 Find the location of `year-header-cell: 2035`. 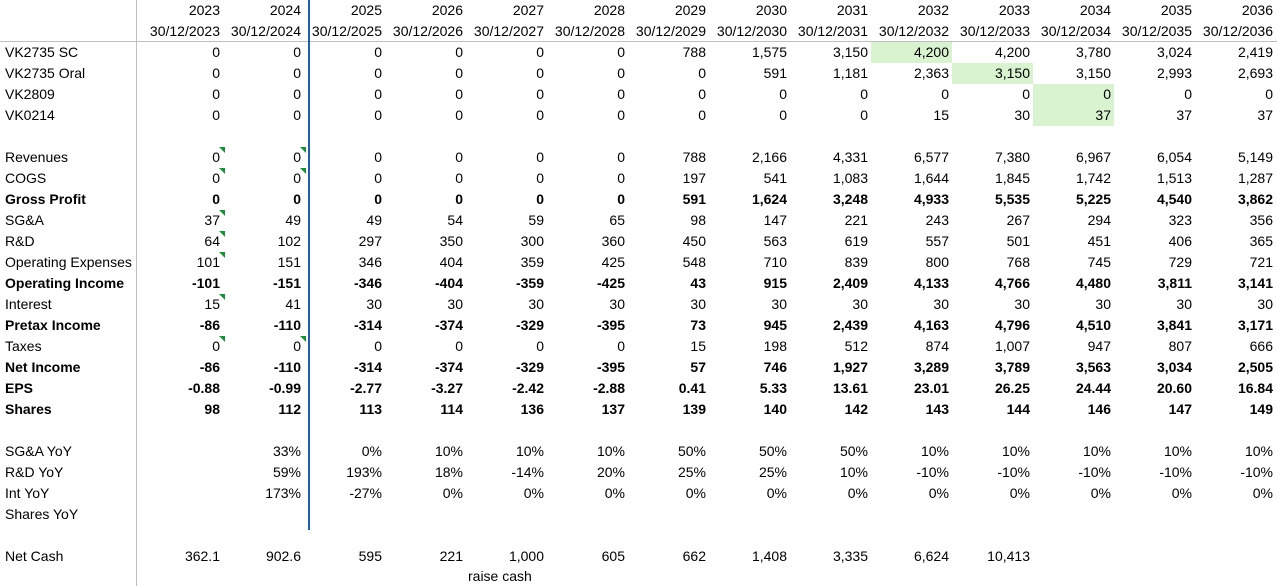

year-header-cell: 2035 is located at coordinates (1176, 10).